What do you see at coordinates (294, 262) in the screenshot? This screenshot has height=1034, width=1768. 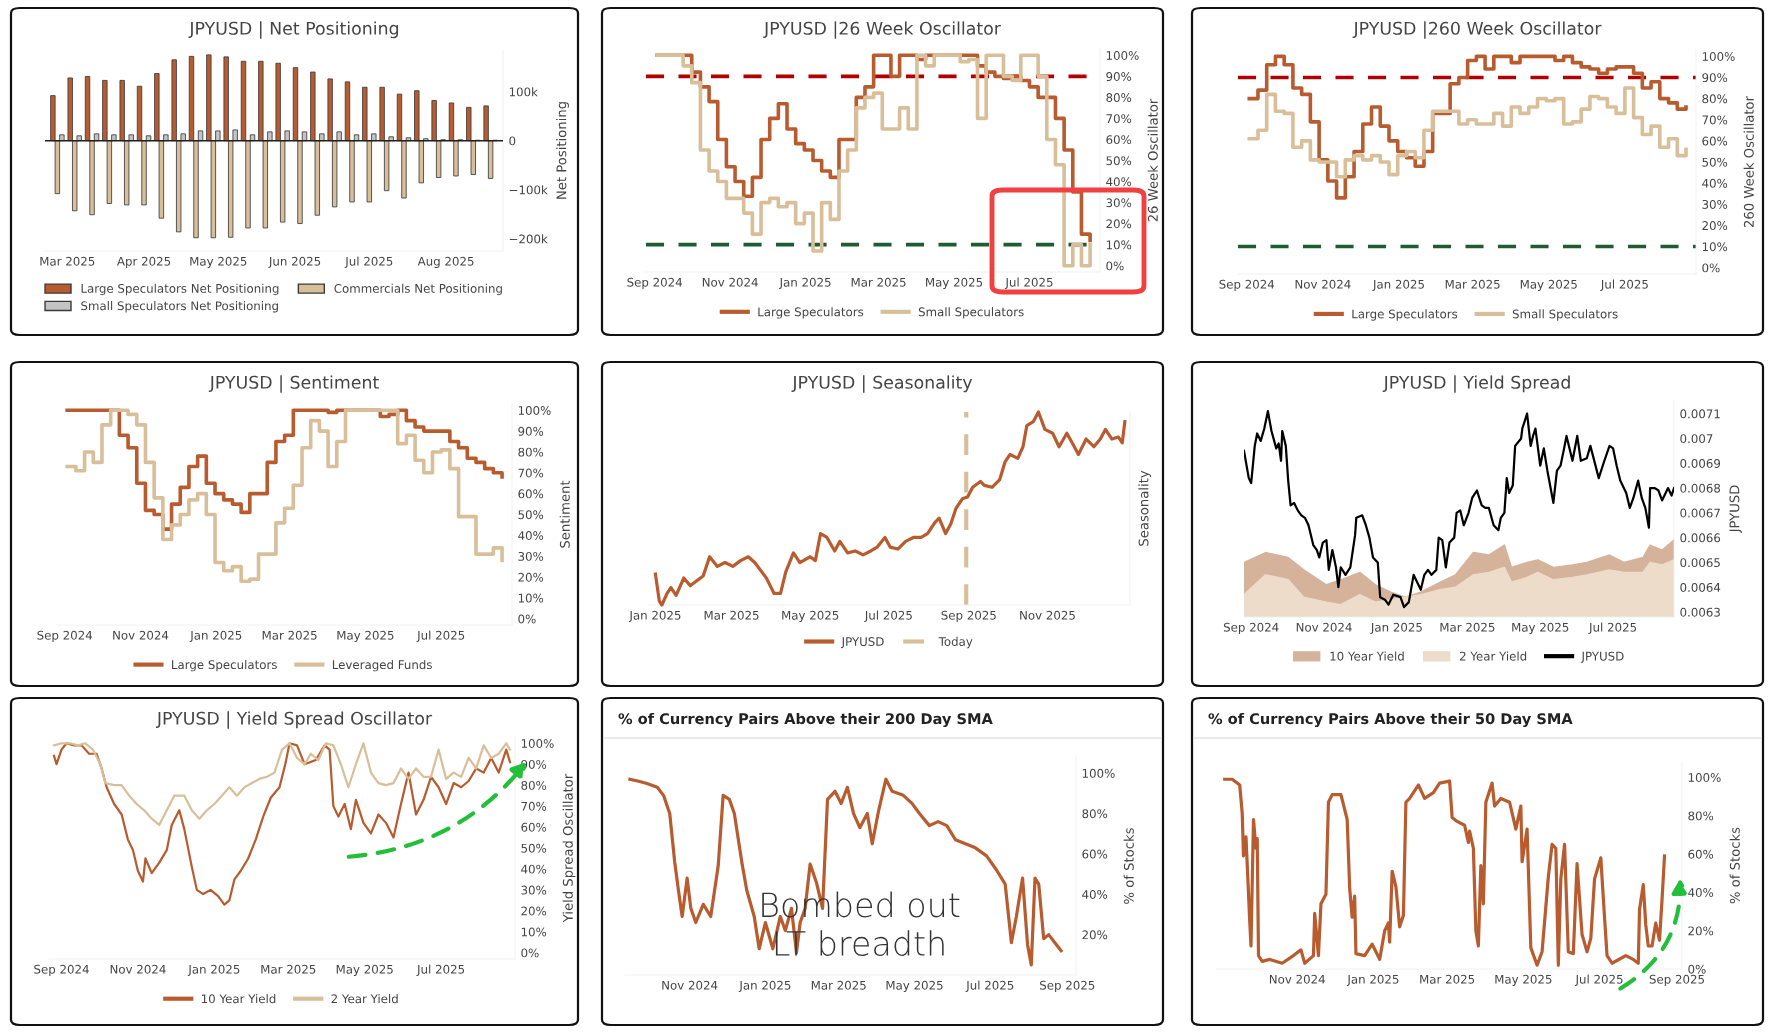 I see `x-tick-label: Jun 2025` at bounding box center [294, 262].